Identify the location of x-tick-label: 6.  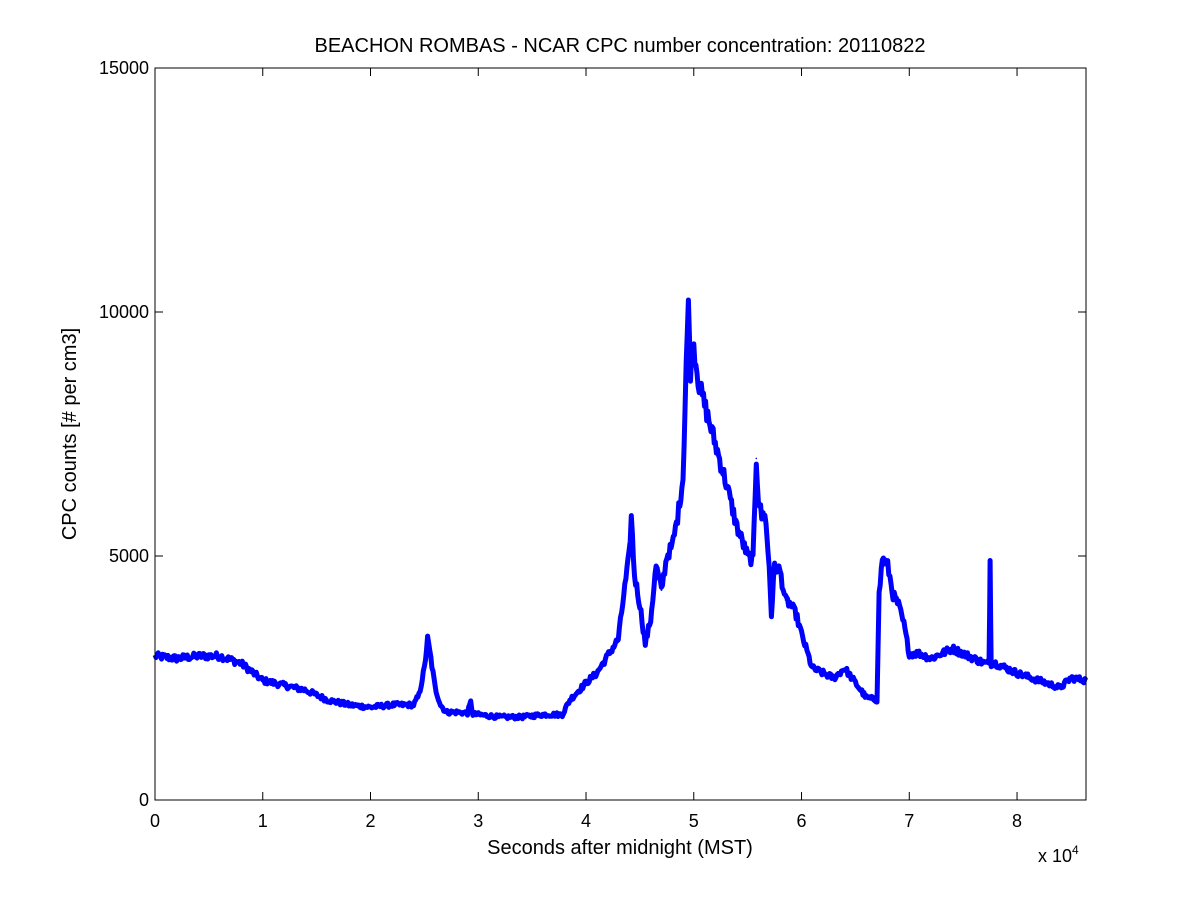
(802, 821).